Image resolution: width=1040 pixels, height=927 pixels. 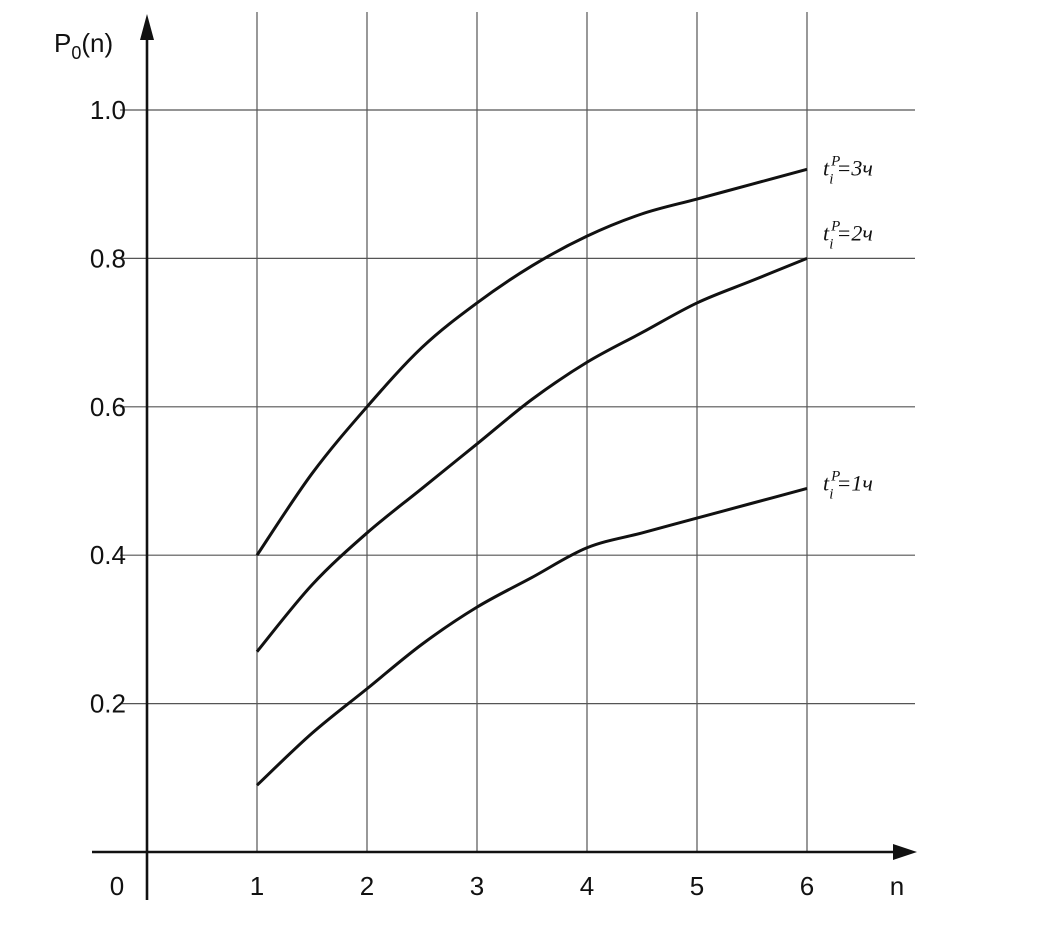 I want to click on x-axis-arrowhead, so click(x=905, y=852).